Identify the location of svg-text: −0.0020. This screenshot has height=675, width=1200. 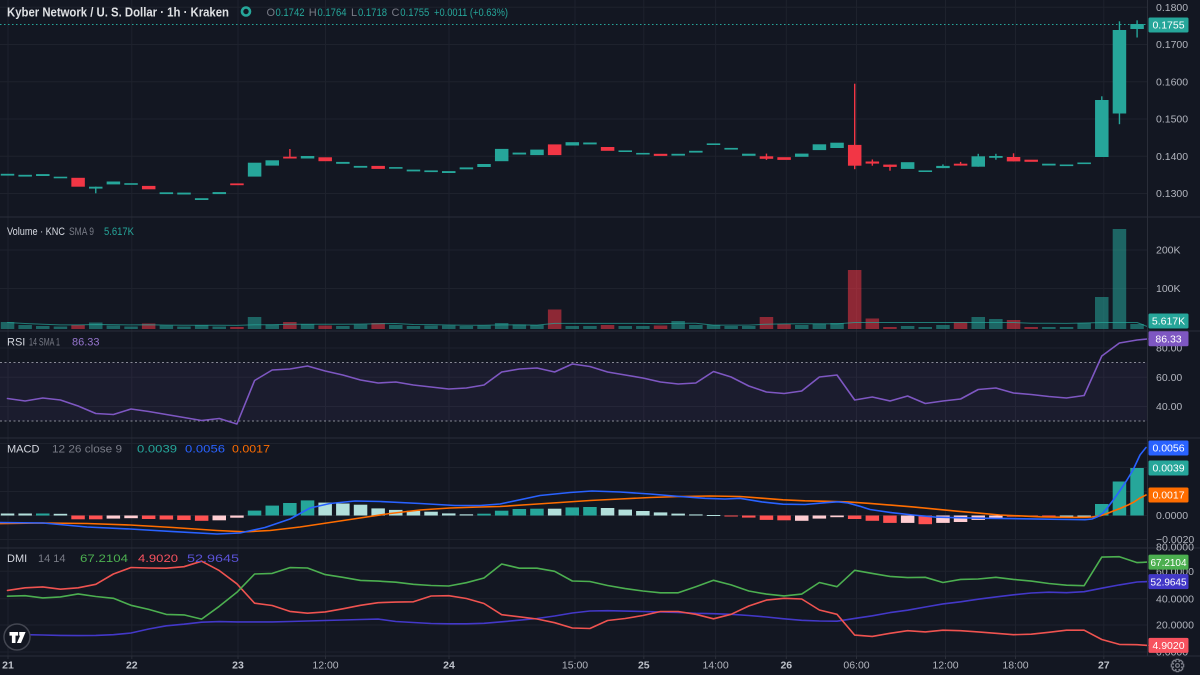
(1175, 540).